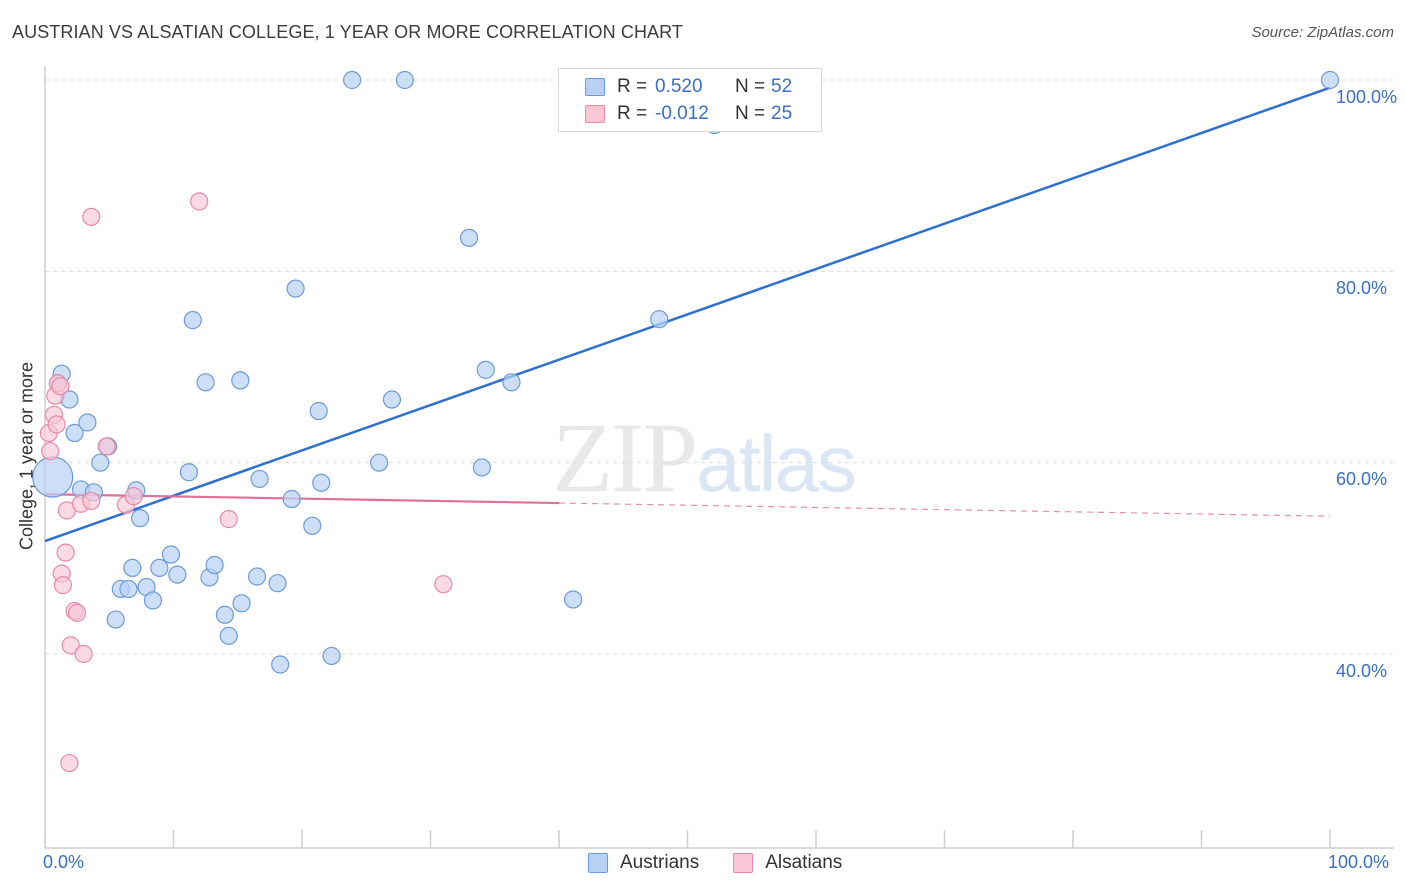 The image size is (1406, 892). What do you see at coordinates (944, 509) in the screenshot?
I see `alsatians-trend-line-extrapolated` at bounding box center [944, 509].